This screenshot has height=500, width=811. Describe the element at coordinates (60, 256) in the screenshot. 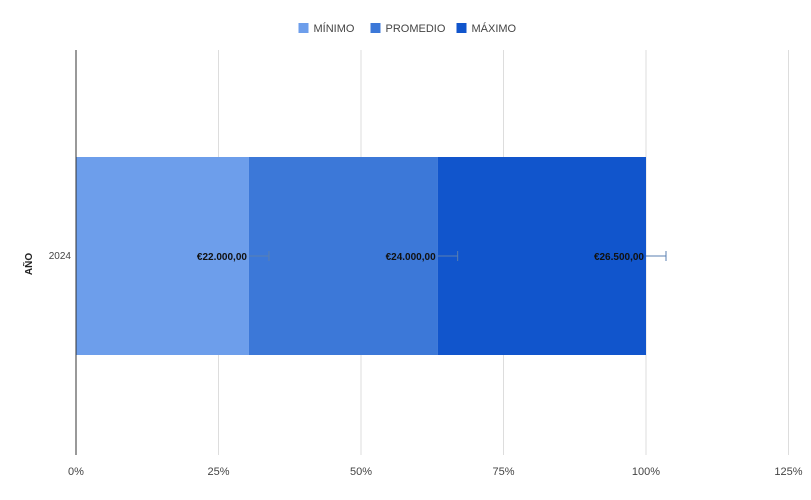

I see `category-label: 2024` at that location.